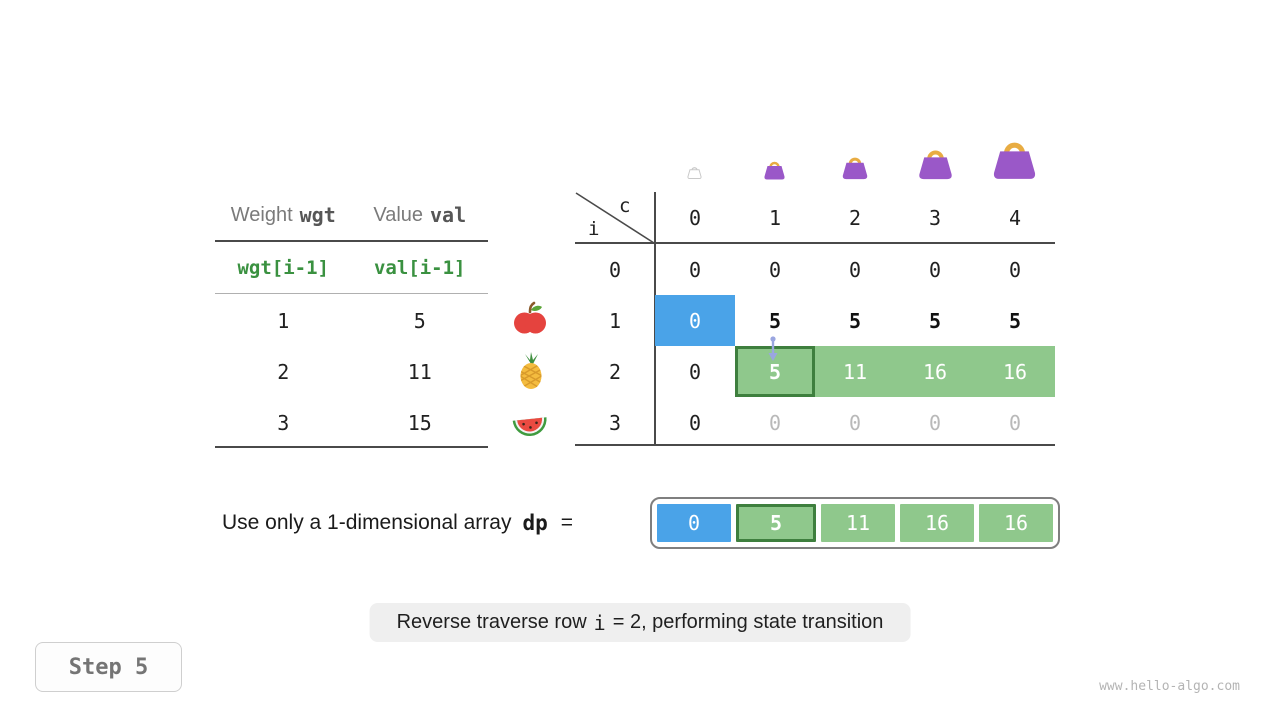 The width and height of the screenshot is (1280, 720). I want to click on weight-header: Weight wgt, so click(283, 215).